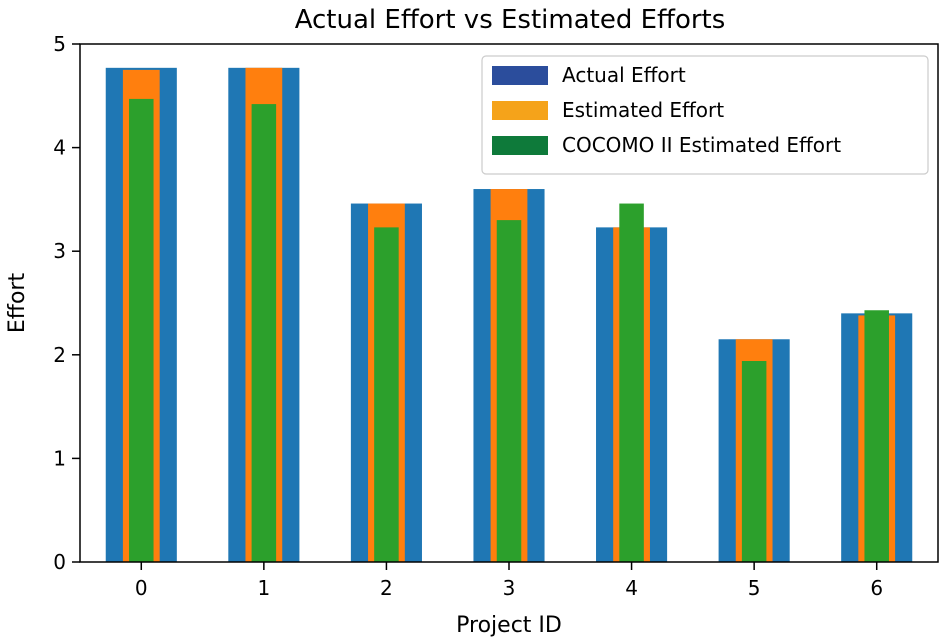 The height and width of the screenshot is (642, 950). Describe the element at coordinates (59, 458) in the screenshot. I see `y-tick-label: 1` at that location.